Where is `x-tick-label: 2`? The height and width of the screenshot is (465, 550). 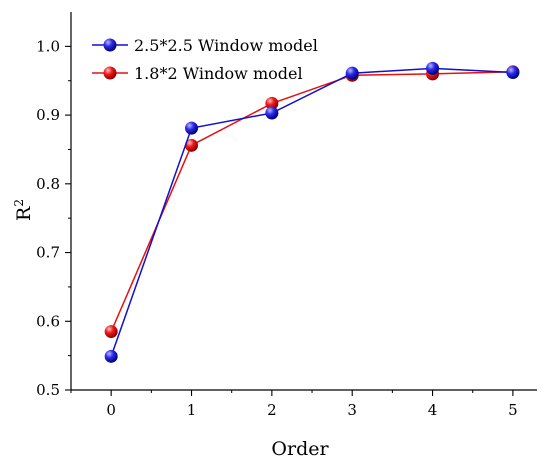 x-tick-label: 2 is located at coordinates (272, 410).